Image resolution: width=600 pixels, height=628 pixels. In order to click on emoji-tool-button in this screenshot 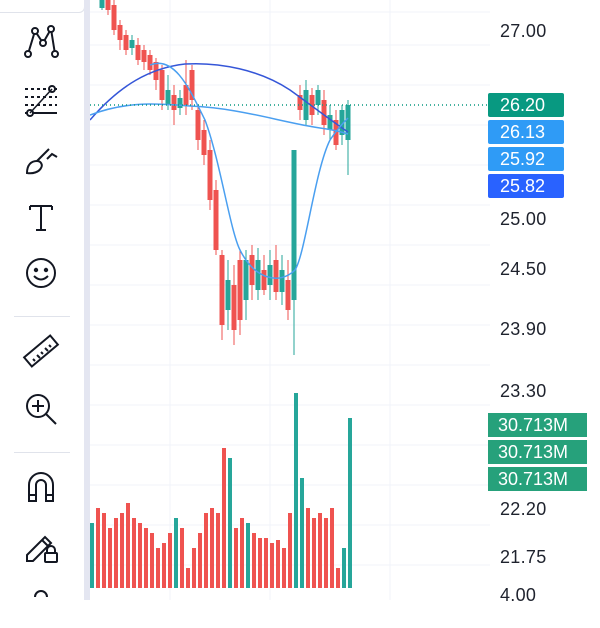, I will do `click(41, 275)`.